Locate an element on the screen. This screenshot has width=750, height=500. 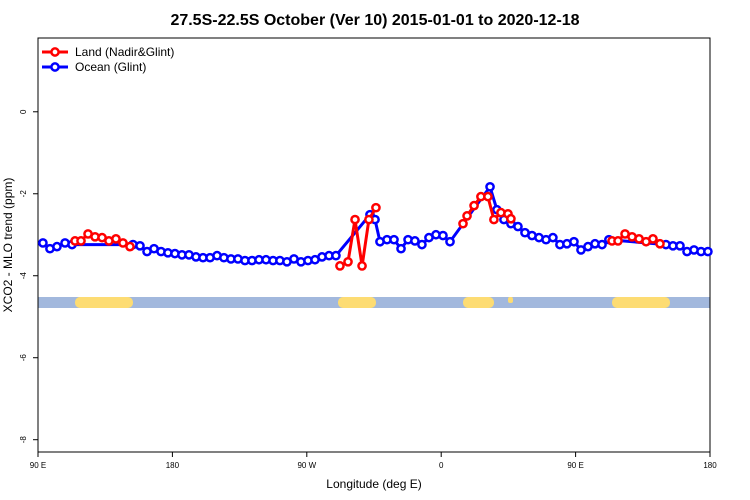
y-axis-label: XCO2 - MLO trend (ppm) is located at coordinates (8, 245).